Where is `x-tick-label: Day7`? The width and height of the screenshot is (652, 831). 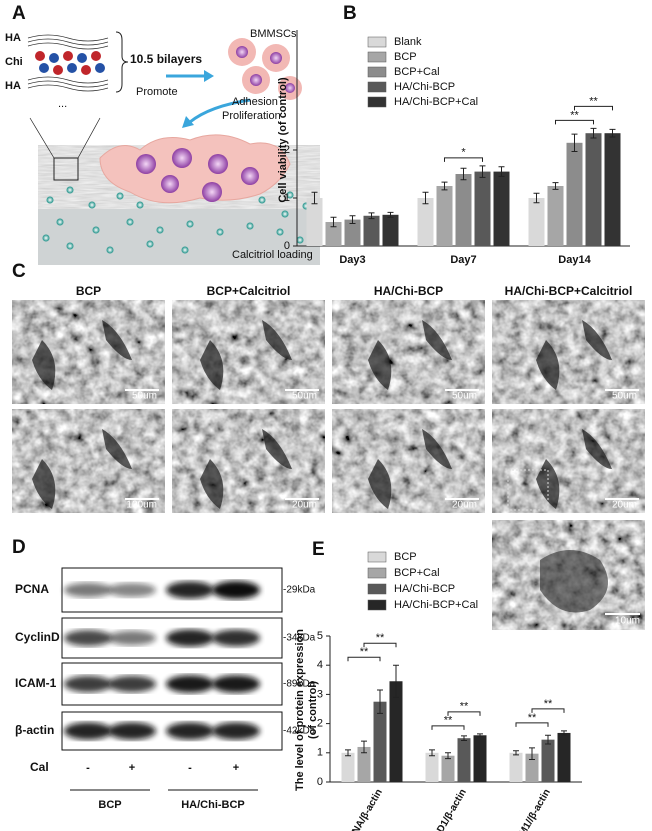 x-tick-label: Day7 is located at coordinates (463, 260).